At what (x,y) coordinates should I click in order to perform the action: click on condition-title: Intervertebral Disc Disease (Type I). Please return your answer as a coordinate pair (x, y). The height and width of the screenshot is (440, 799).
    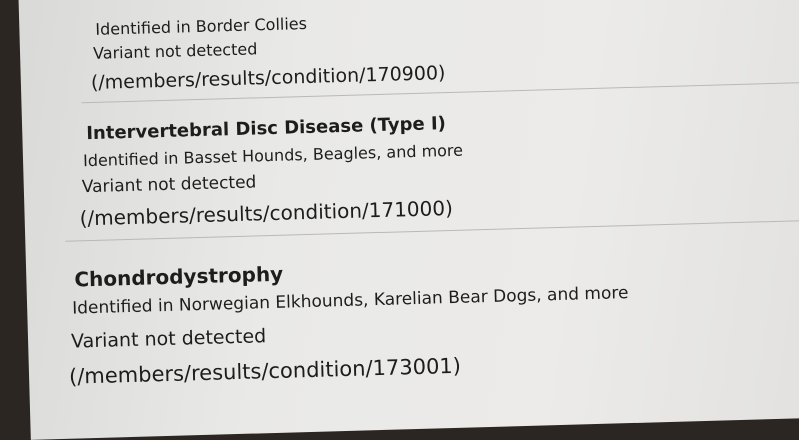
    Looking at the image, I should click on (266, 129).